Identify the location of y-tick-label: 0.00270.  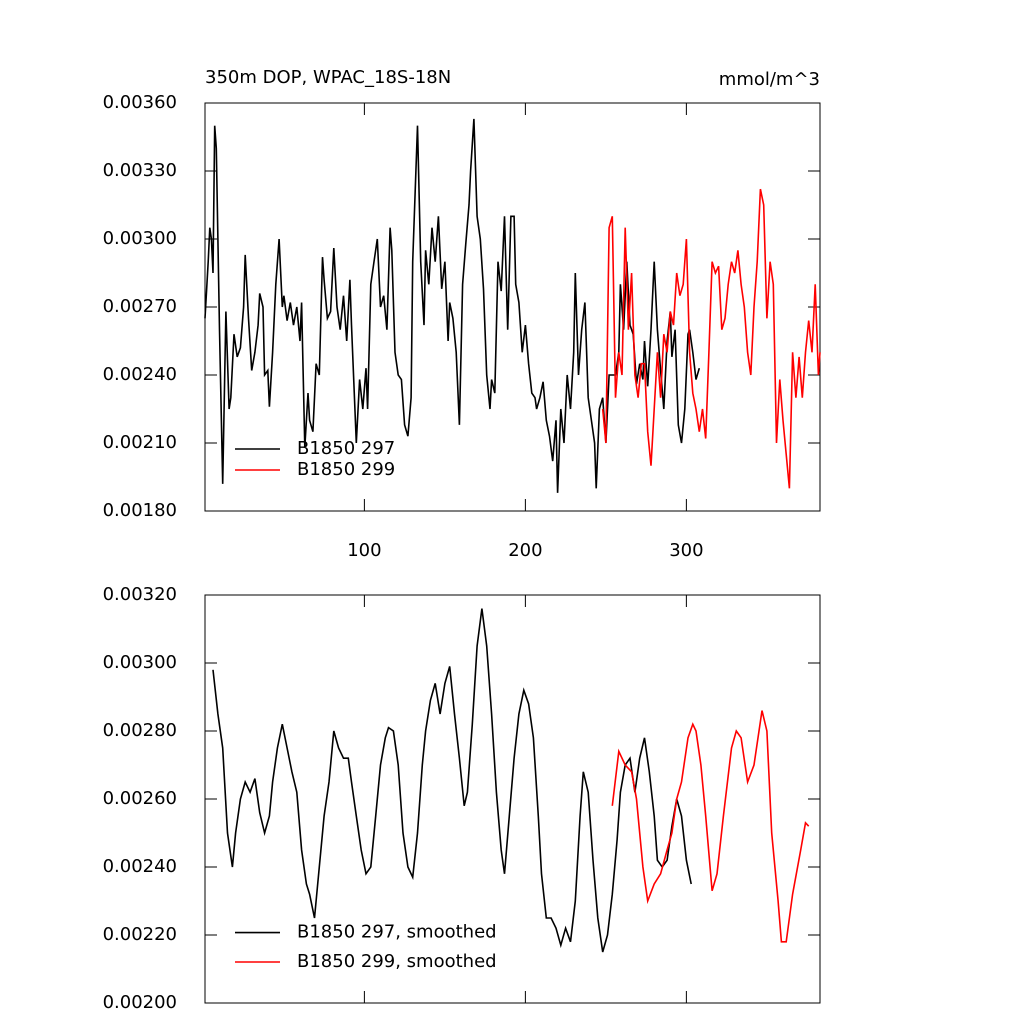
(140, 306).